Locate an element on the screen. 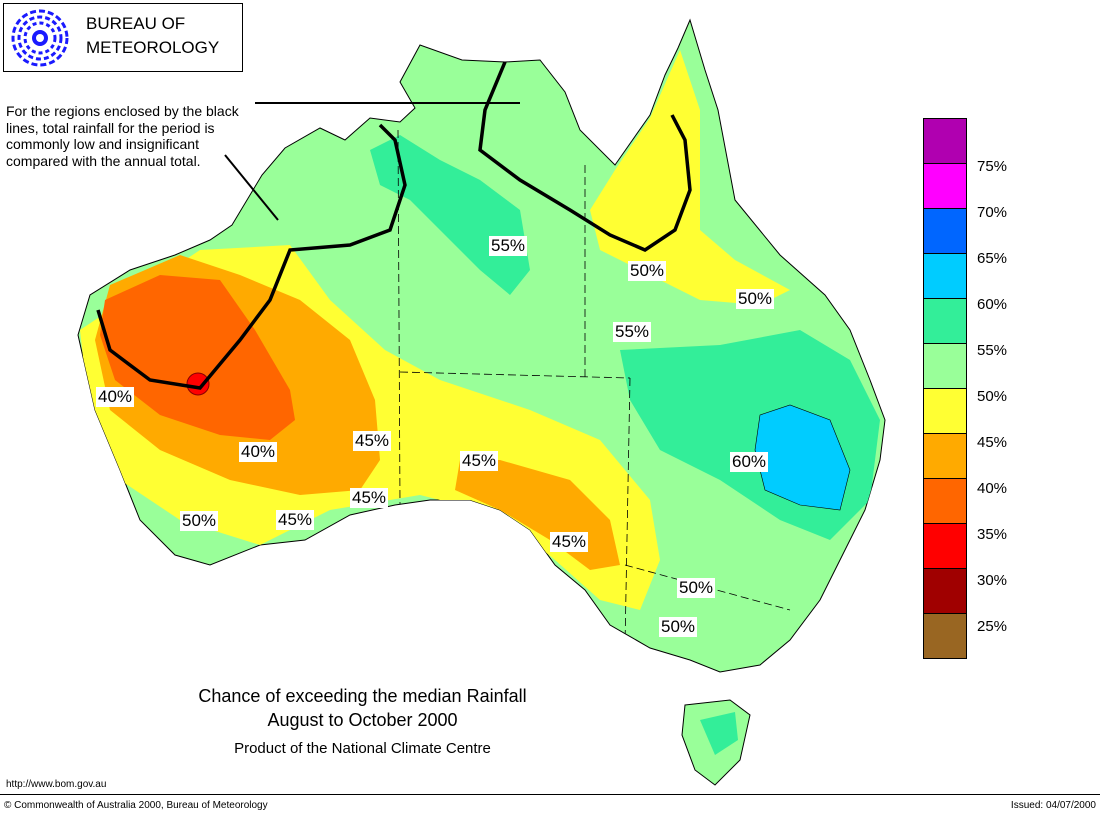 The height and width of the screenshot is (813, 1100). legend-label: 65% is located at coordinates (992, 258).